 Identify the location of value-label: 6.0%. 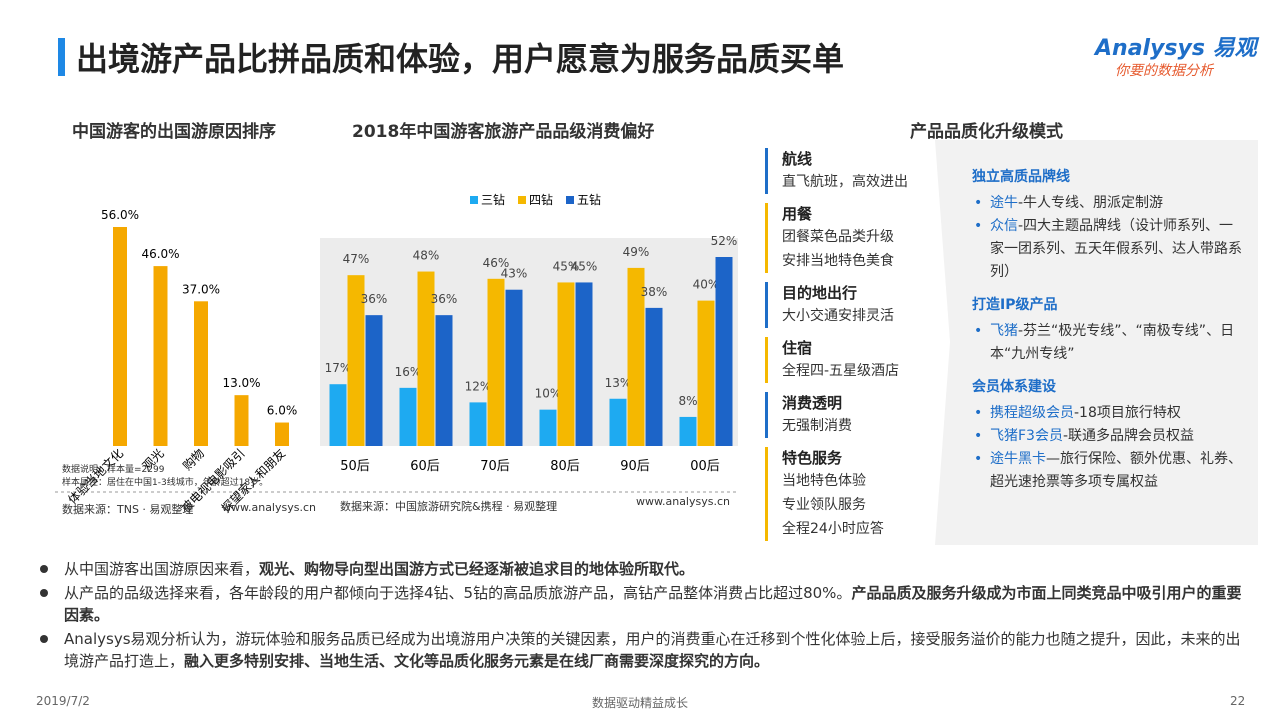
(282, 411).